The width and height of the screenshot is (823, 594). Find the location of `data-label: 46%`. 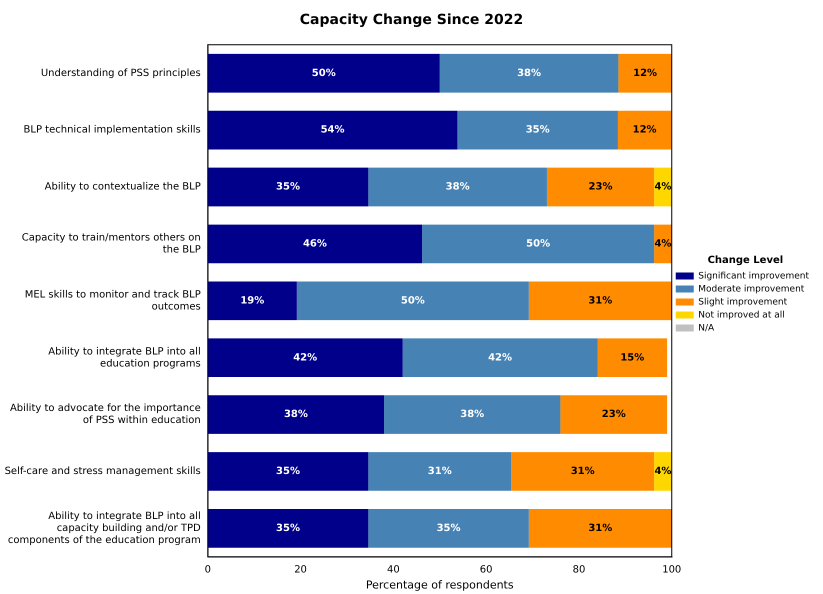

data-label: 46% is located at coordinates (314, 244).